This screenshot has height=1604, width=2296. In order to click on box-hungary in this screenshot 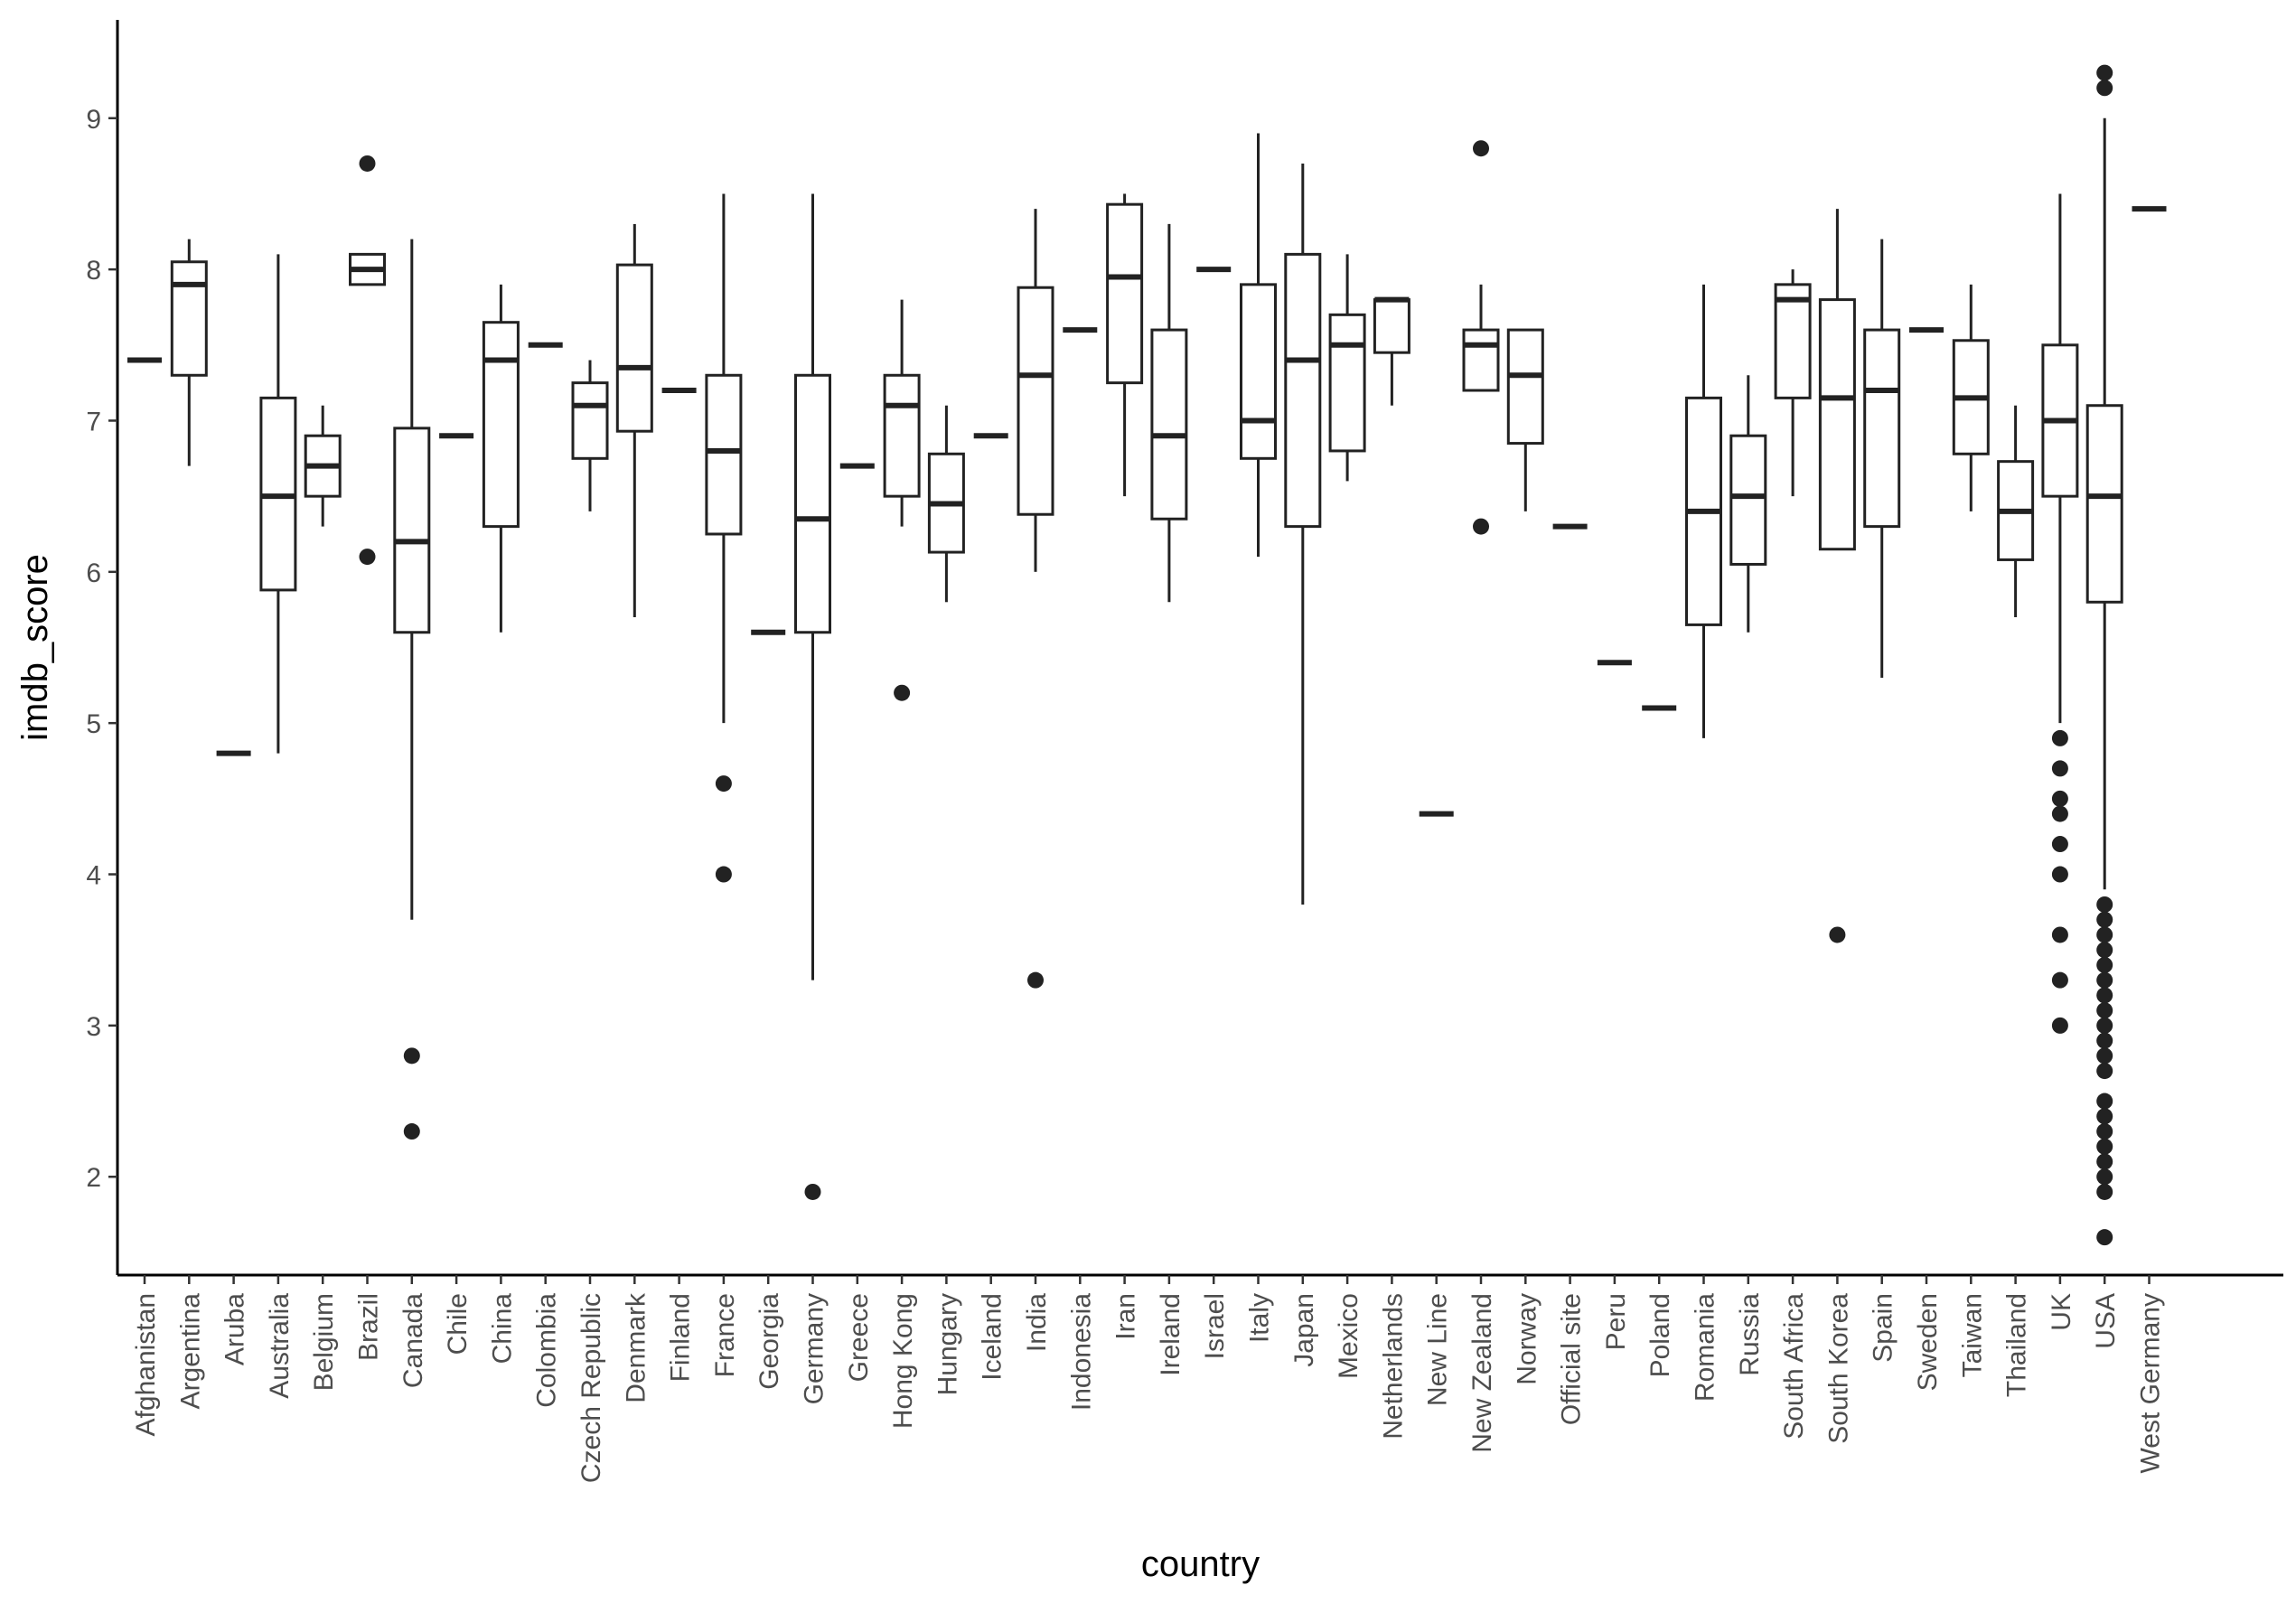, I will do `click(946, 504)`.